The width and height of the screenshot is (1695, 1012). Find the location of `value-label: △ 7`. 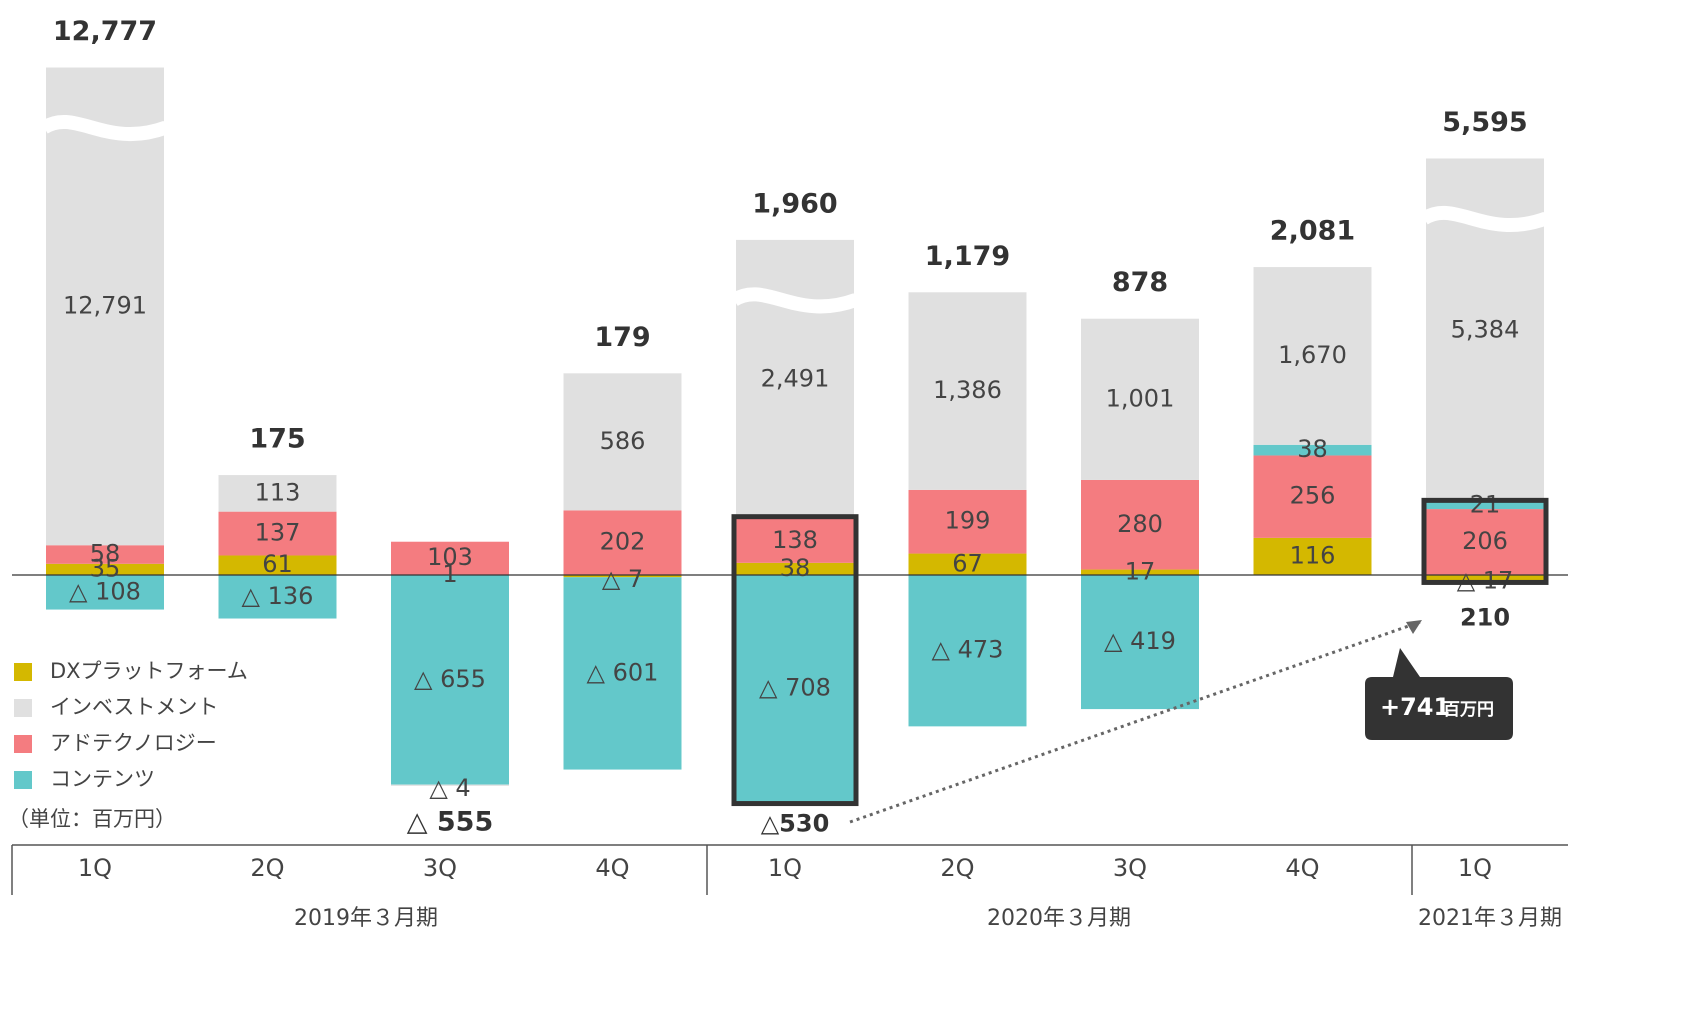

value-label: △ 7 is located at coordinates (622, 579).